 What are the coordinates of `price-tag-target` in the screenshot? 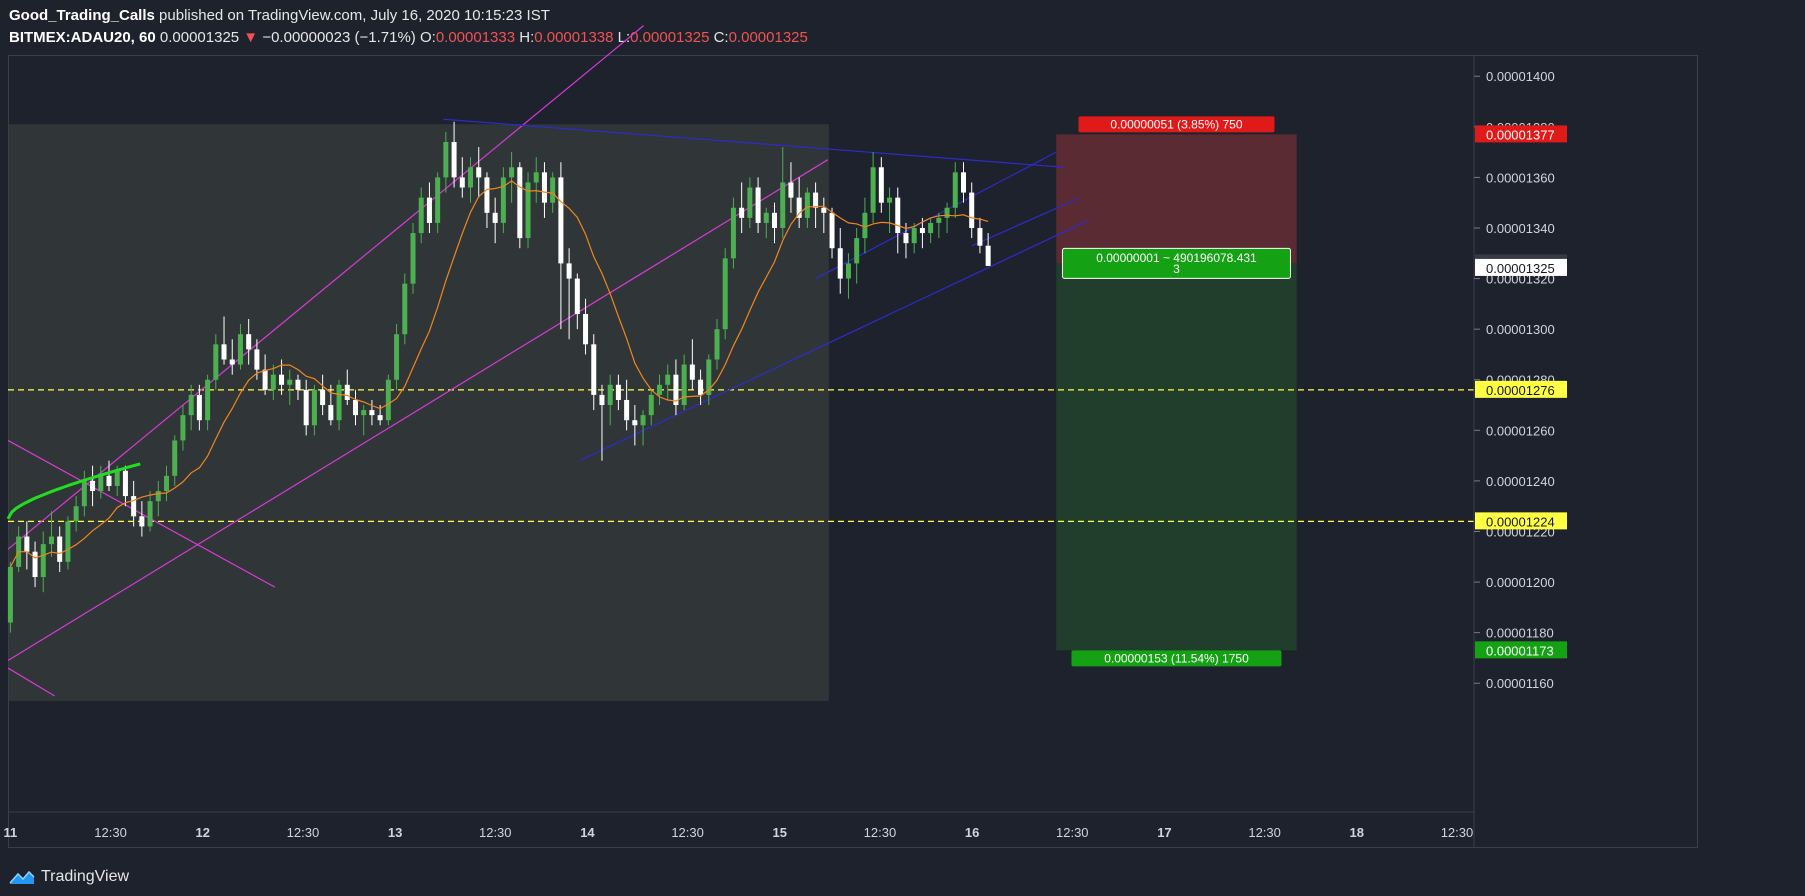 It's located at (1521, 650).